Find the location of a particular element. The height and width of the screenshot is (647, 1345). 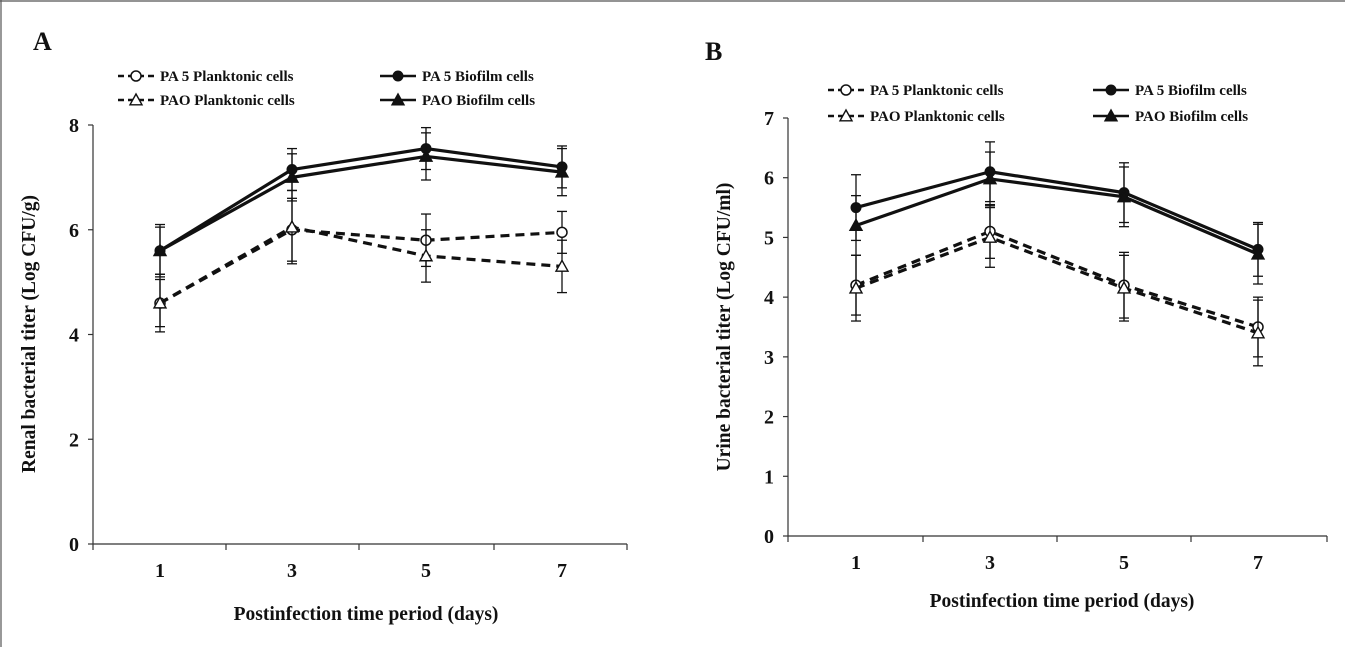

series-pa-5-planktonic-cells is located at coordinates (1057, 280).